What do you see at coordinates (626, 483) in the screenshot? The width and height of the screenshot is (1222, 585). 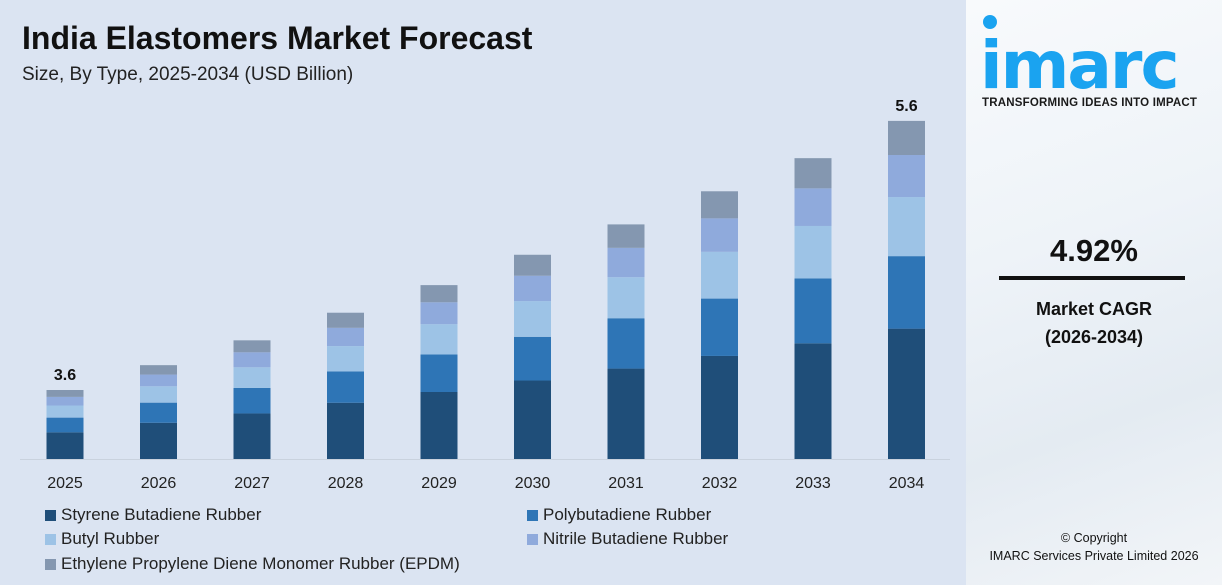 I see `x-tick-label: 2031` at bounding box center [626, 483].